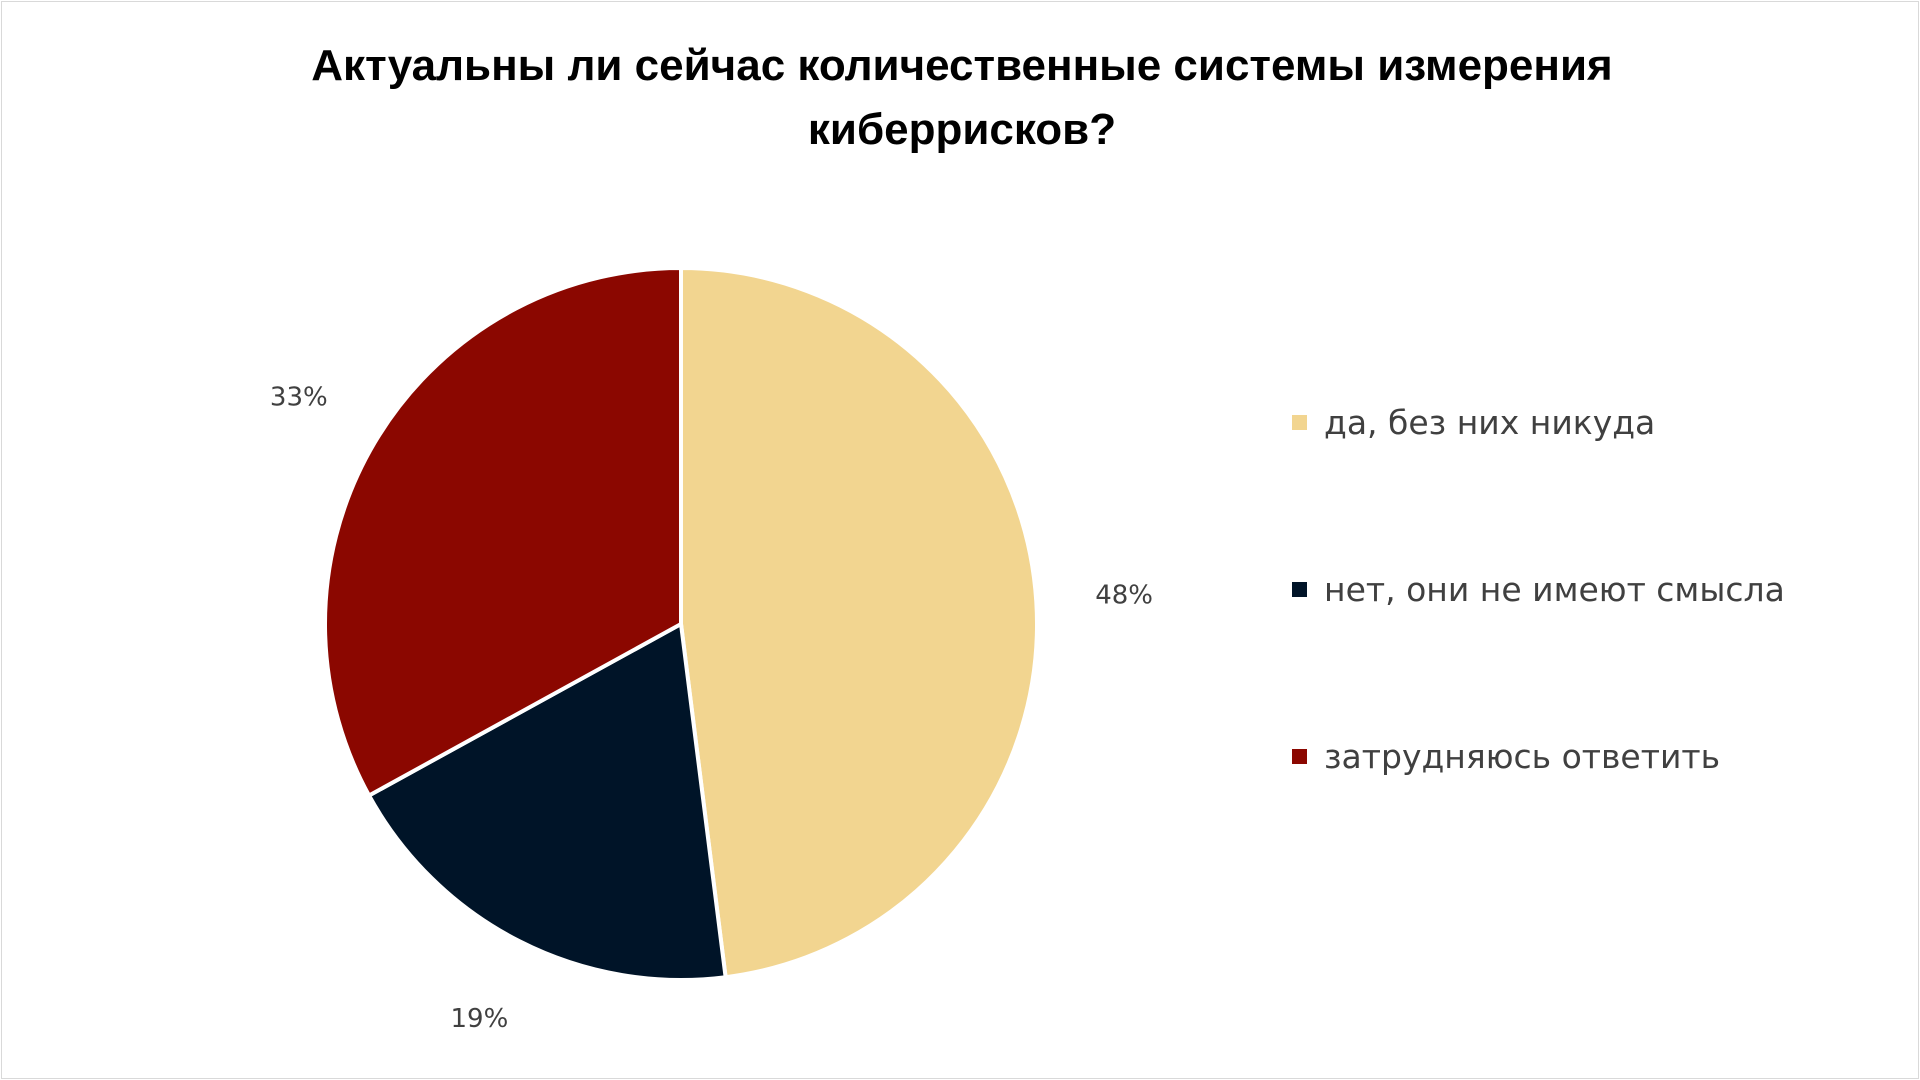 The width and height of the screenshot is (1920, 1080). What do you see at coordinates (480, 1019) in the screenshot?
I see `data-label-no: 19%` at bounding box center [480, 1019].